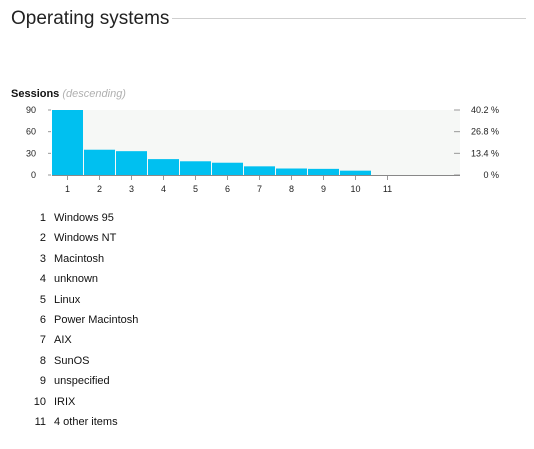  I want to click on legend-item-number: 3, so click(42, 258).